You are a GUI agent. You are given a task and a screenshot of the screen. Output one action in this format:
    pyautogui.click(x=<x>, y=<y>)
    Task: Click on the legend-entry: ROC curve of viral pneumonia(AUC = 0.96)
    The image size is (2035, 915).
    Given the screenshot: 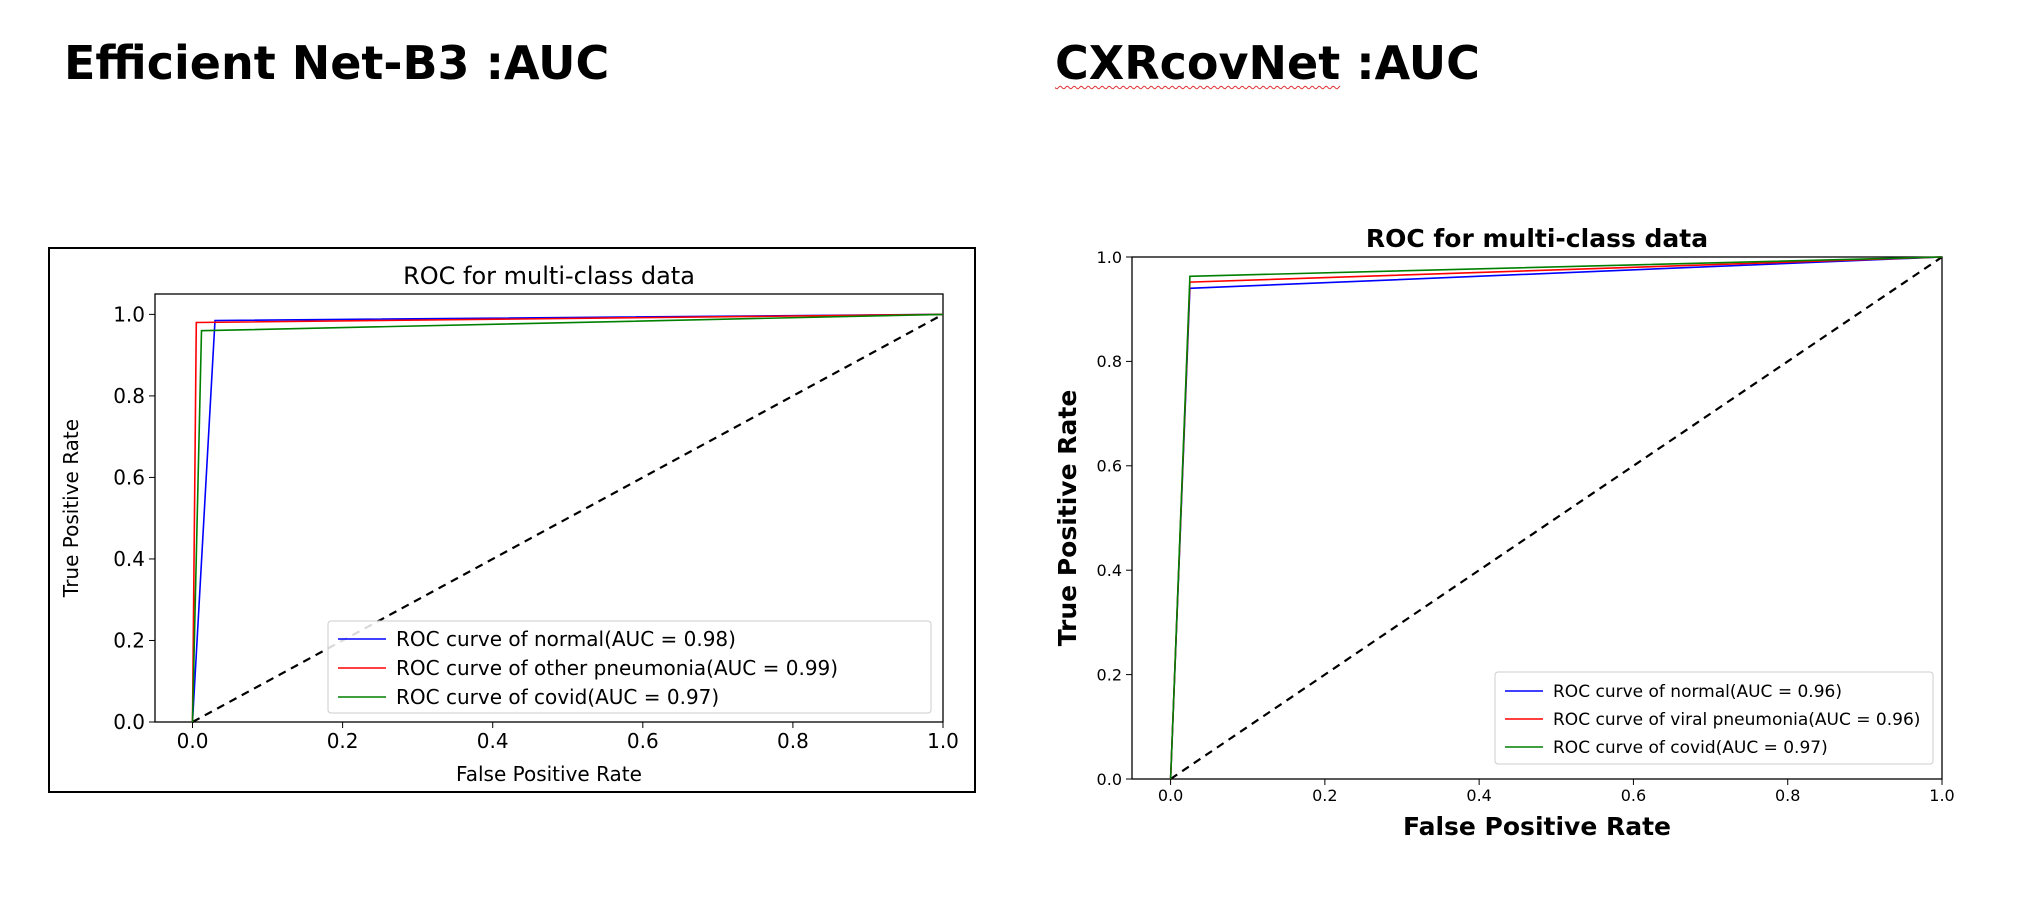 What is the action you would take?
    pyautogui.click(x=1736, y=720)
    